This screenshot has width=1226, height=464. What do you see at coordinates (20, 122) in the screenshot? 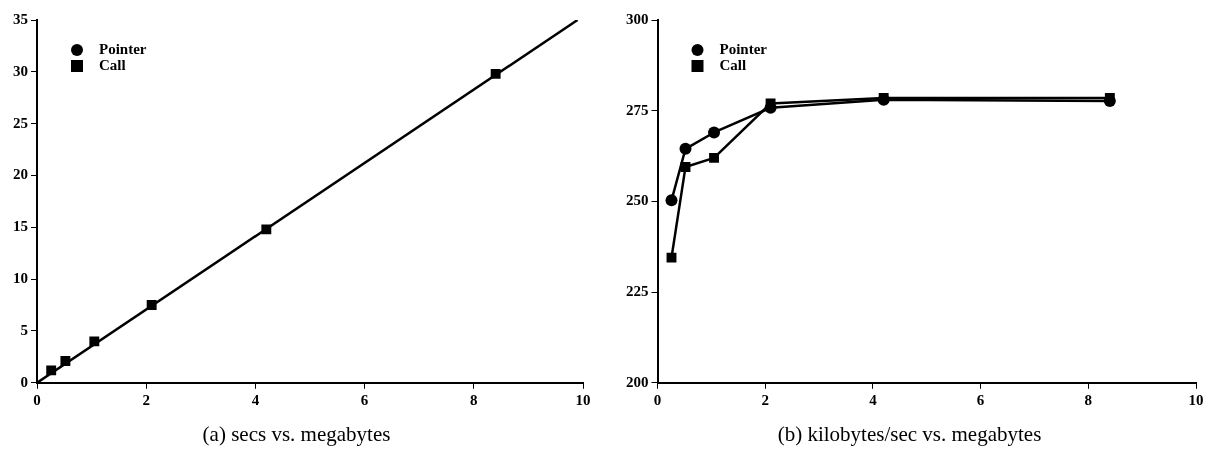
I see `y-tick-label: 25` at bounding box center [20, 122].